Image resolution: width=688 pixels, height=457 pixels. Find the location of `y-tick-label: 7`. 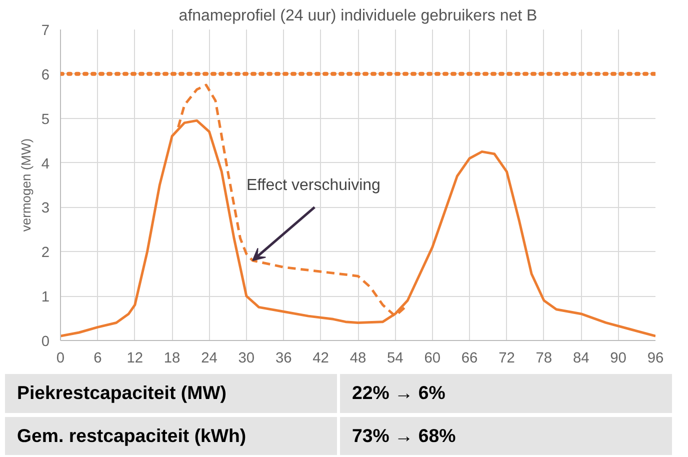

y-tick-label: 7 is located at coordinates (45, 31).